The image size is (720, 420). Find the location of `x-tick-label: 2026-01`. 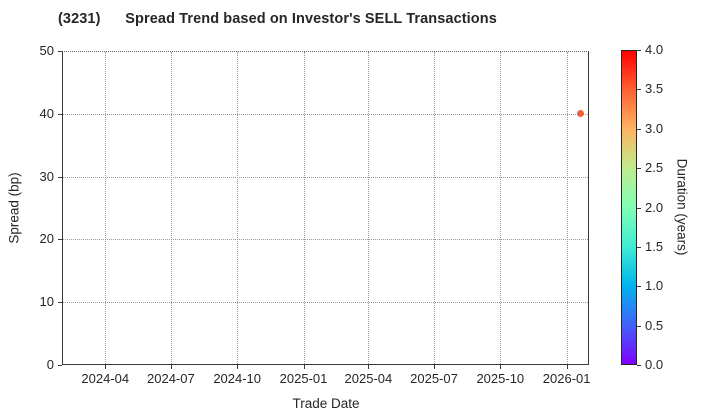

x-tick-label: 2026-01 is located at coordinates (566, 378).